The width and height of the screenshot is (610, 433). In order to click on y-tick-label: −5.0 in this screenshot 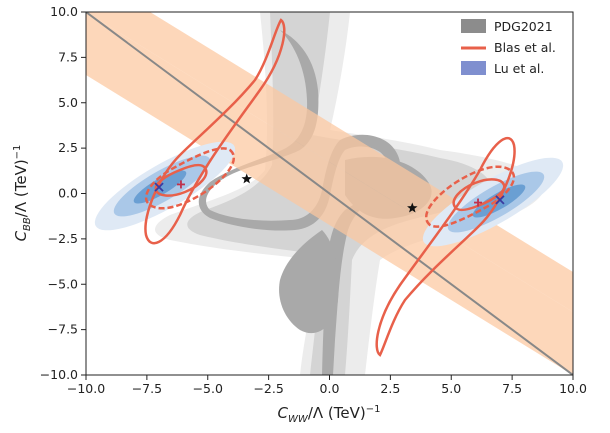, I will do `click(63, 283)`.